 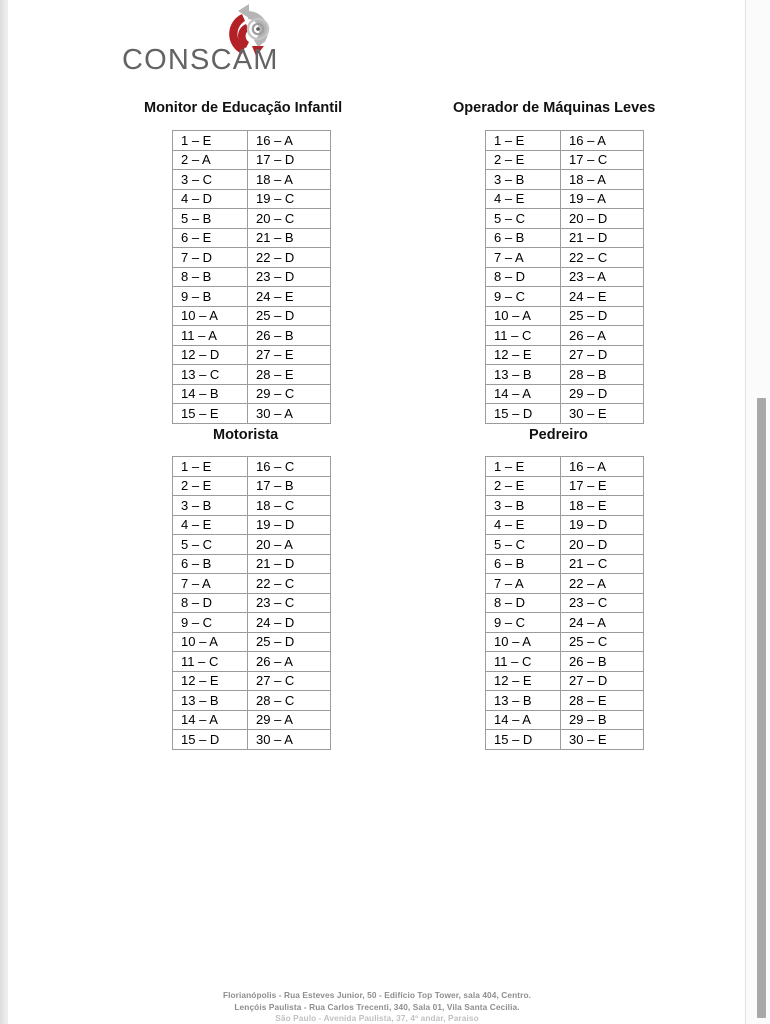 I want to click on answer-cell: 11 – A, so click(x=210, y=335).